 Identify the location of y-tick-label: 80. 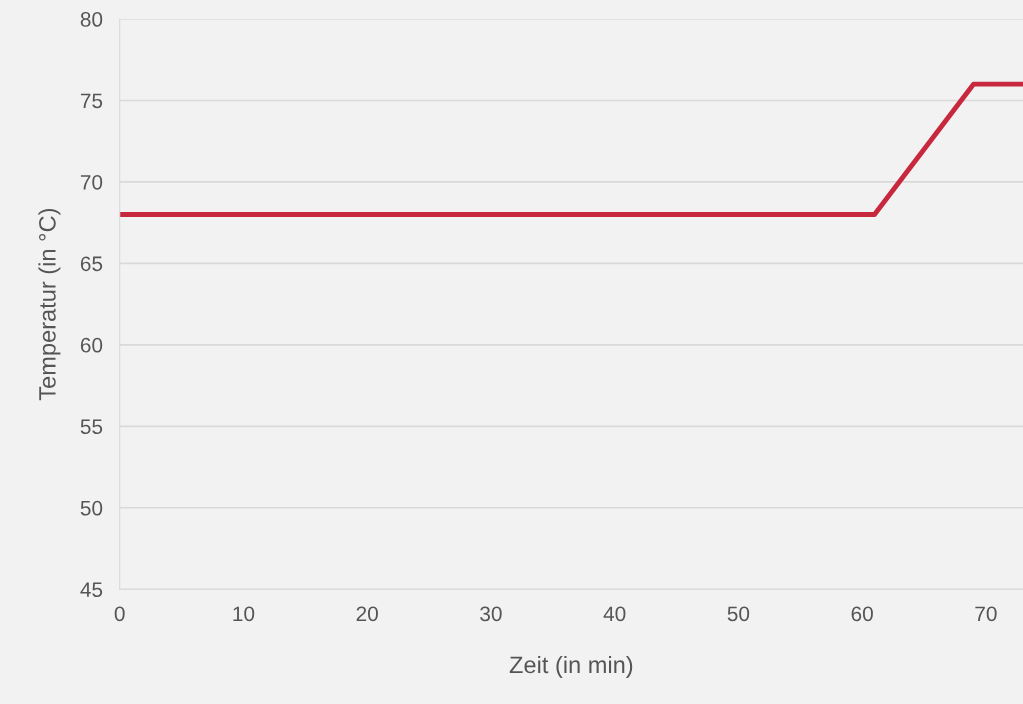
(91, 19).